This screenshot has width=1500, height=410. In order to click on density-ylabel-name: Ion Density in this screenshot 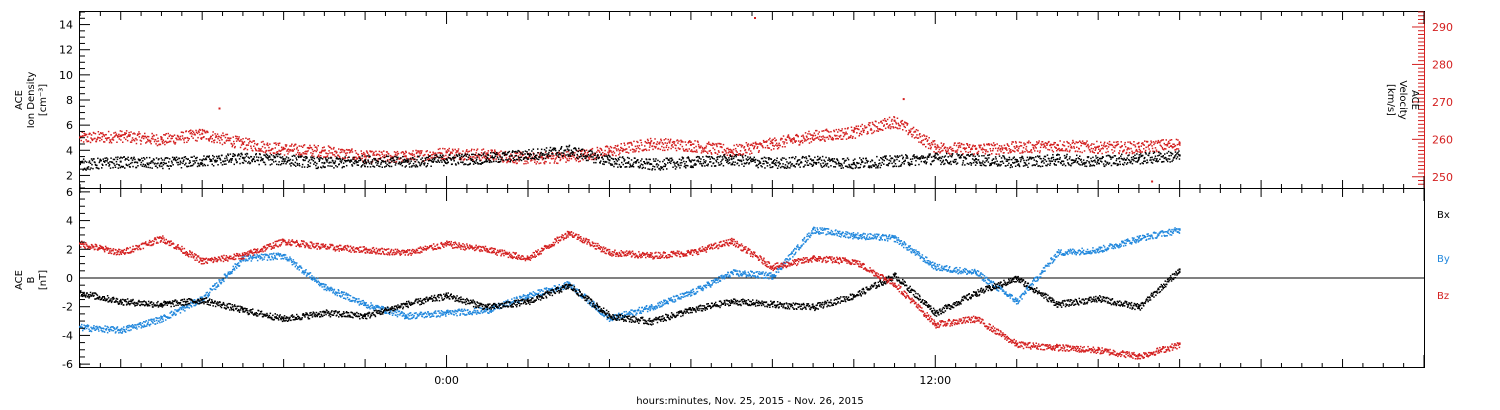, I will do `click(31, 100)`.